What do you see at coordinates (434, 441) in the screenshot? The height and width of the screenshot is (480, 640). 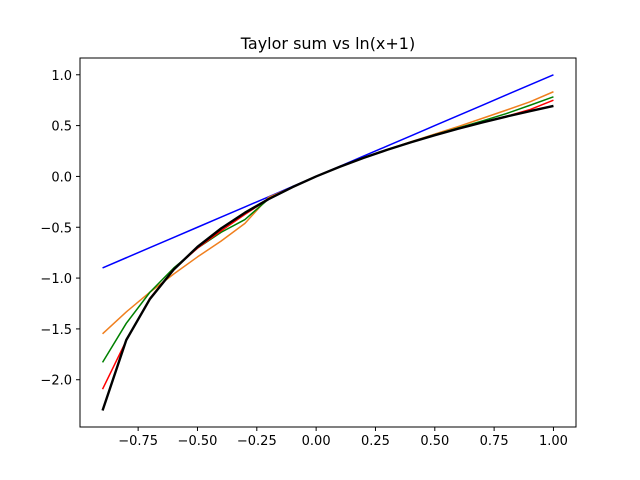 I see `x-tick-label: 0.50` at bounding box center [434, 441].